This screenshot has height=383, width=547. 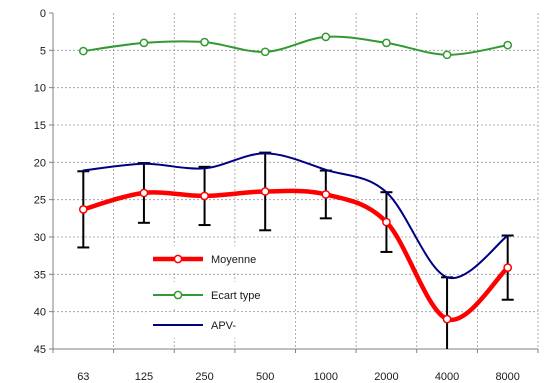 I want to click on x-tick-label: 4000, so click(x=447, y=377).